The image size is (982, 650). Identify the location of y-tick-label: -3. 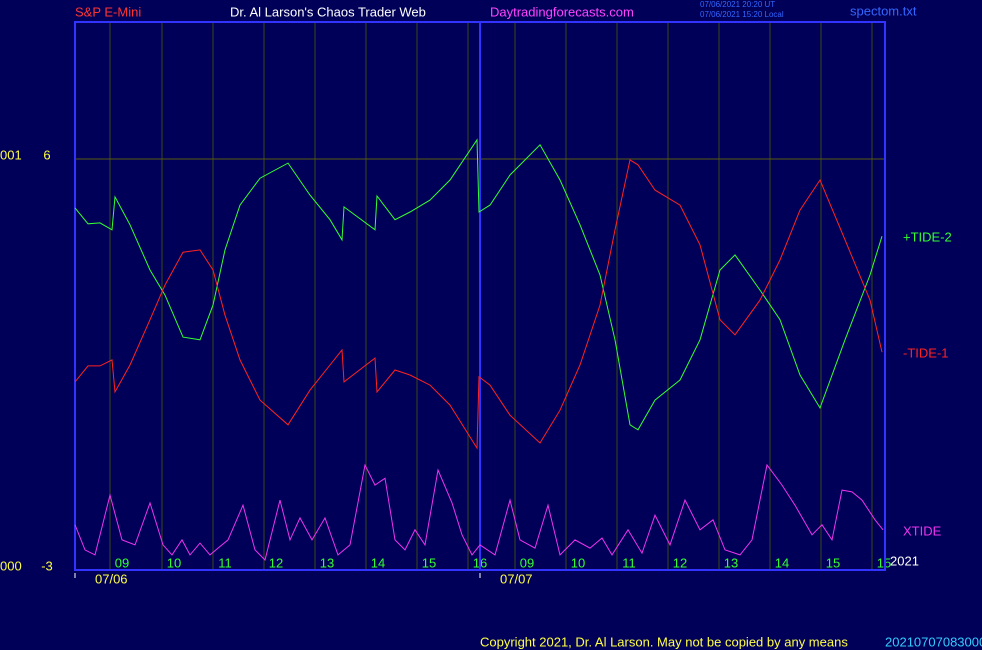
(47, 565).